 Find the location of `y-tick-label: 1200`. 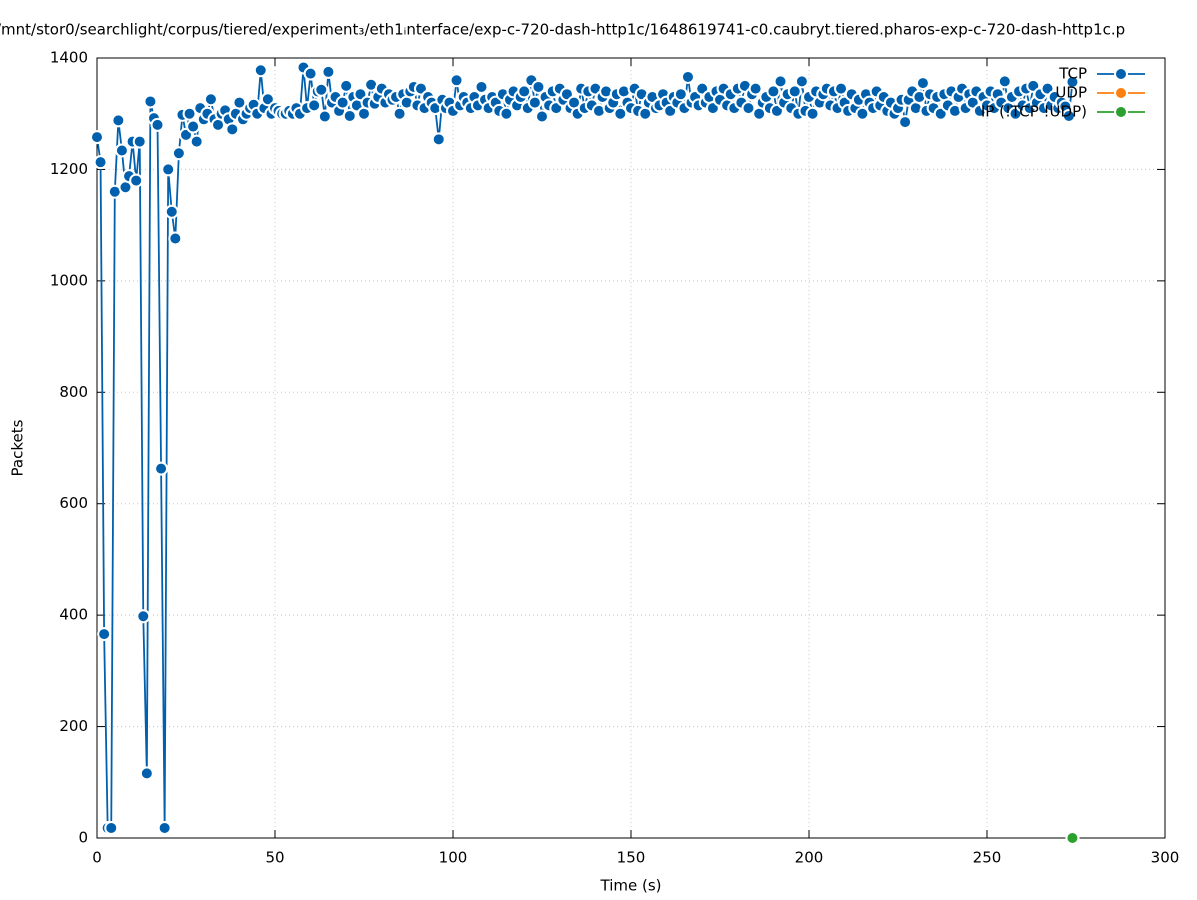

y-tick-label: 1200 is located at coordinates (69, 169).